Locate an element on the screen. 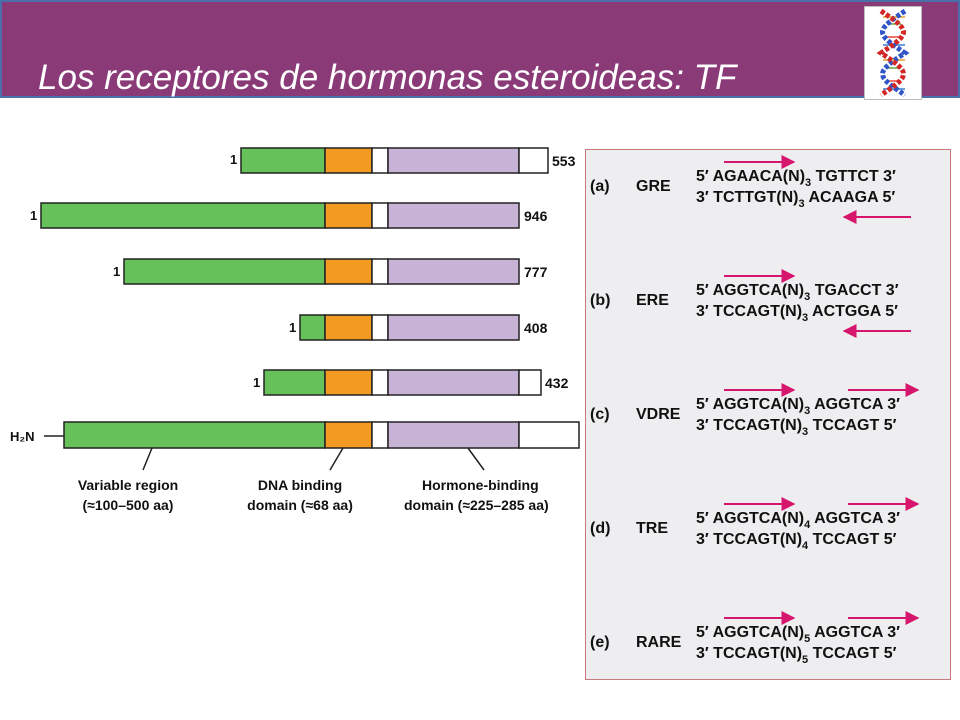 The height and width of the screenshot is (720, 960). dna-helix-icon is located at coordinates (893, 53).